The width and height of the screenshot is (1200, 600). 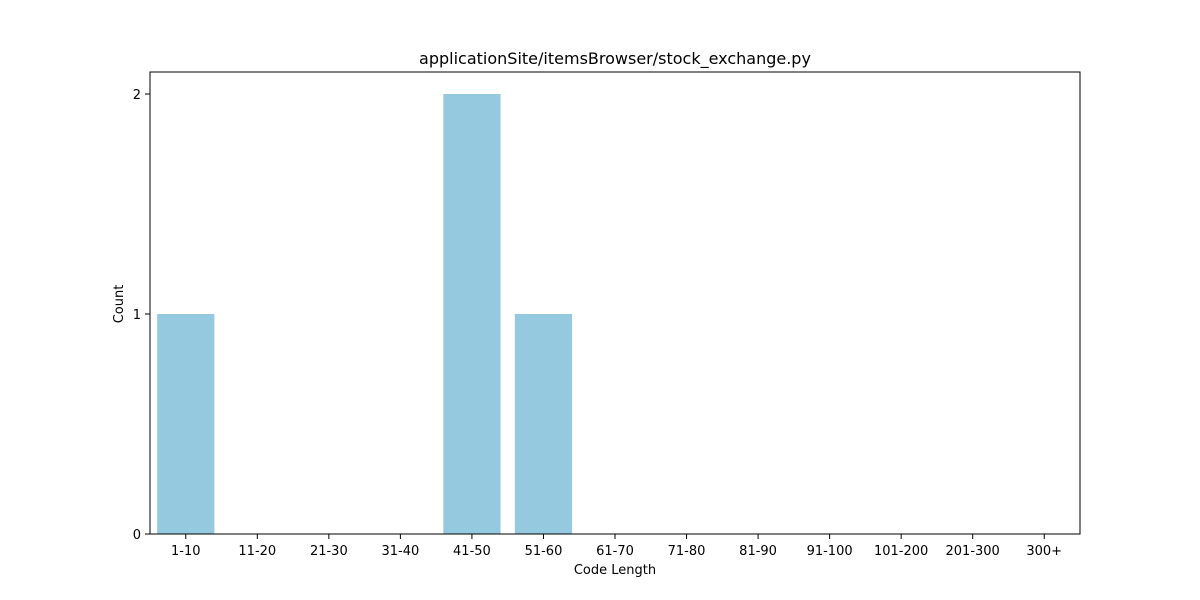 What do you see at coordinates (687, 551) in the screenshot?
I see `x-tick-label: 71-80` at bounding box center [687, 551].